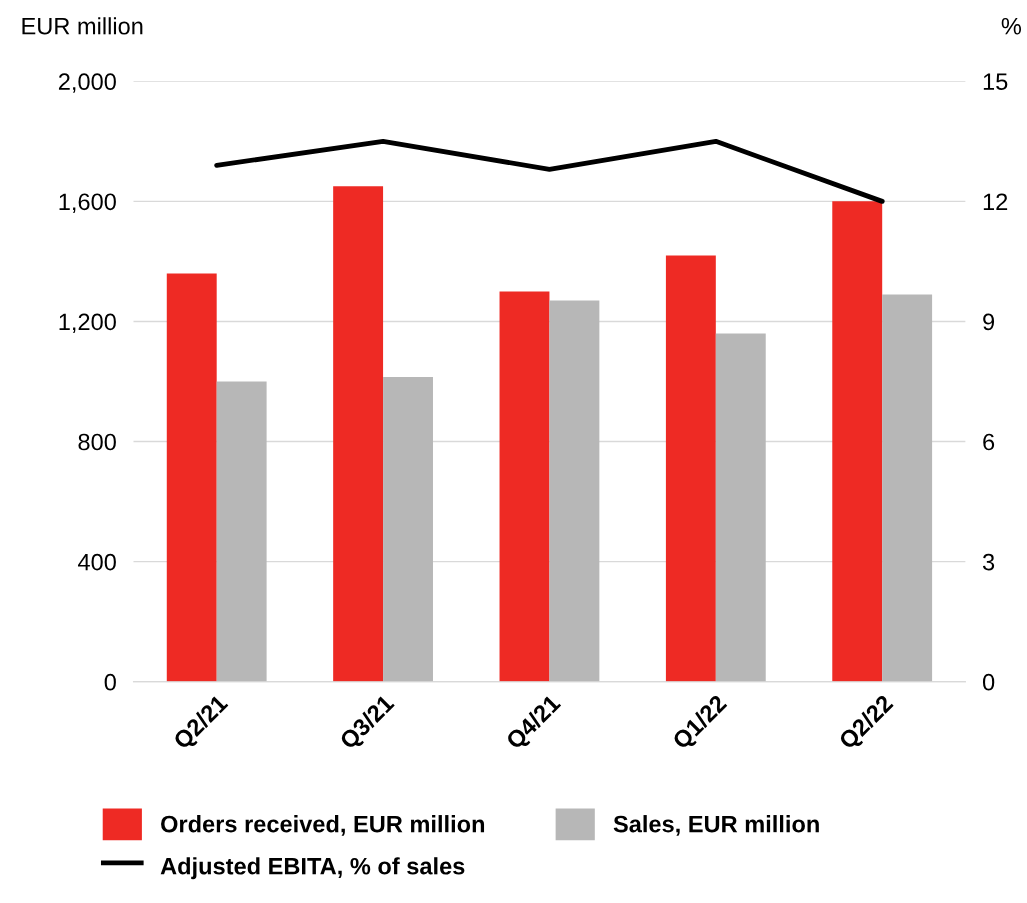 This screenshot has width=1027, height=903. I want to click on legend-label: Orders received, EUR million, so click(323, 825).